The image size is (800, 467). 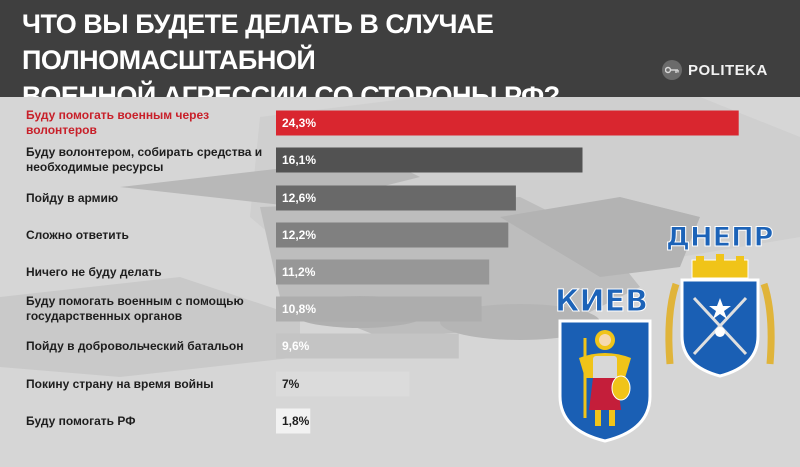 I want to click on kiev-coat-of-arms-icon, so click(x=605, y=381).